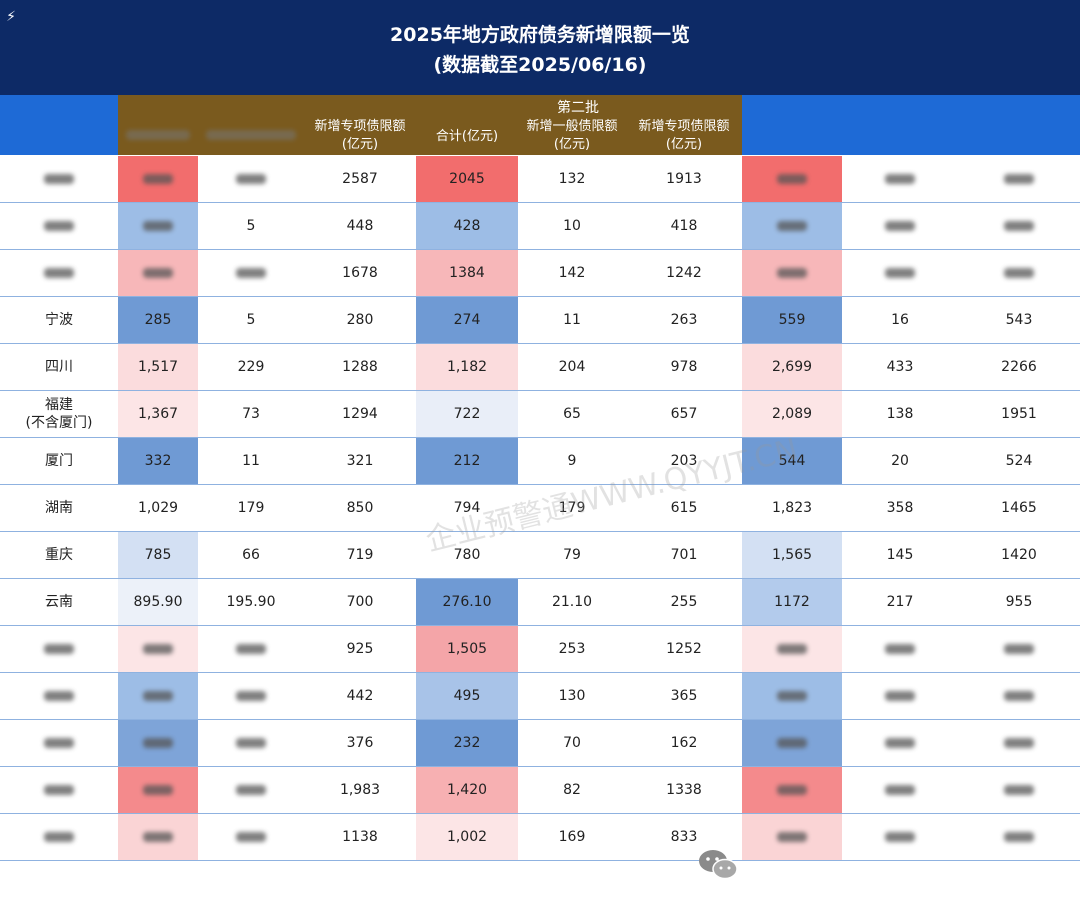 This screenshot has height=908, width=1080. What do you see at coordinates (467, 602) in the screenshot?
I see `table-cell: 276.10` at bounding box center [467, 602].